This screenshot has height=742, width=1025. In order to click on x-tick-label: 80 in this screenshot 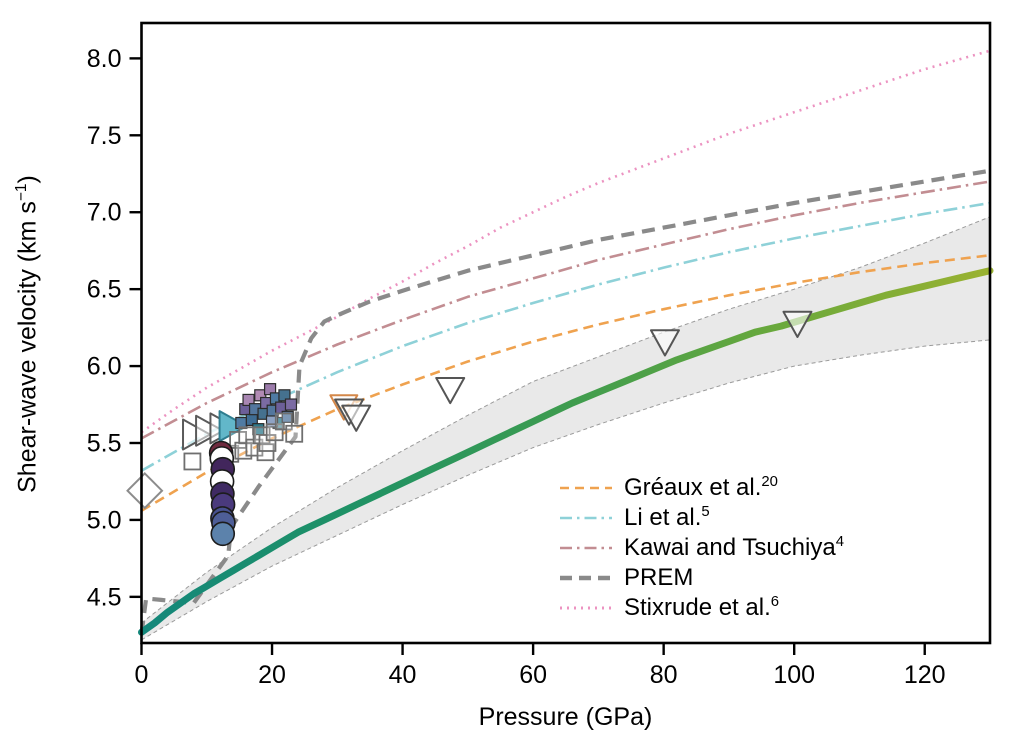, I will do `click(664, 675)`.